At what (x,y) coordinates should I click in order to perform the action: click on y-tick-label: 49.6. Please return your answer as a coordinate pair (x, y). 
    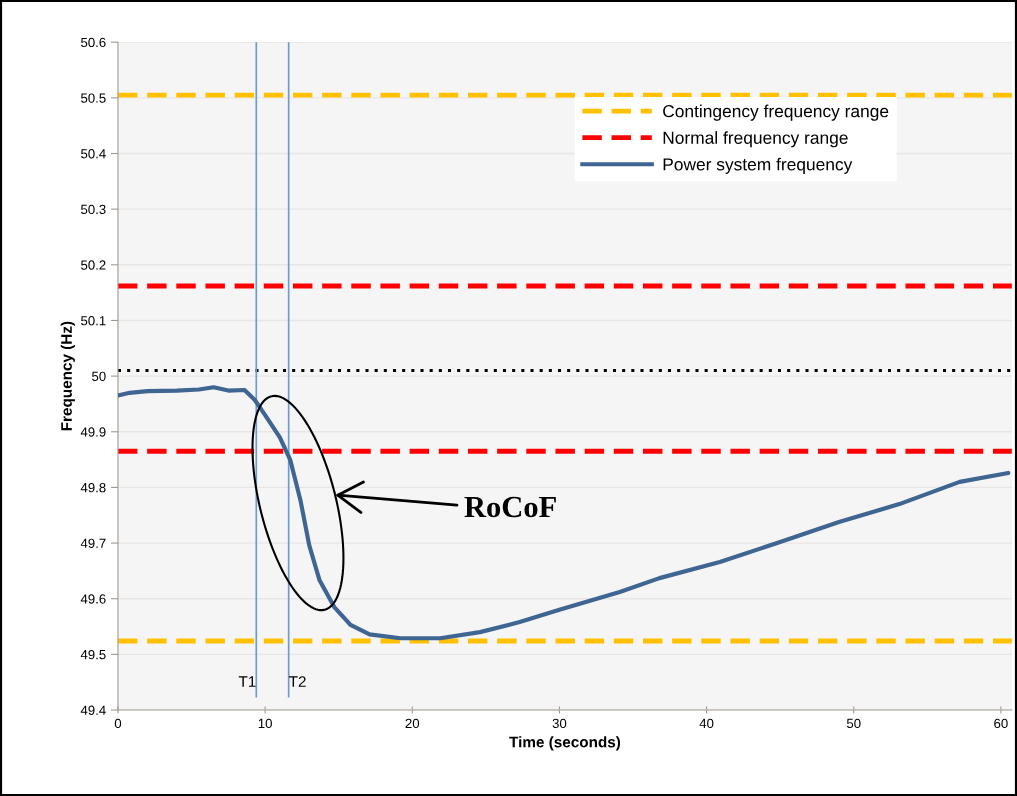
    Looking at the image, I should click on (93, 599).